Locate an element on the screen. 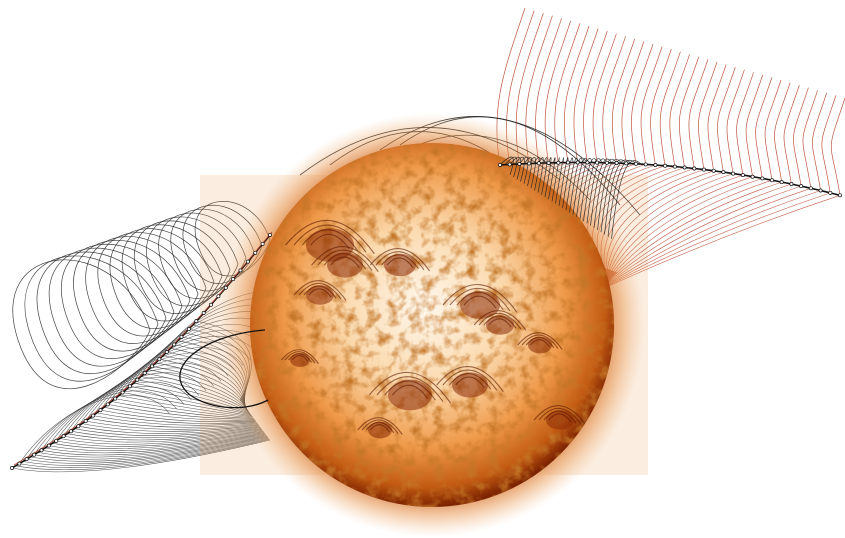 The image size is (845, 538). active-regions is located at coordinates (434, 329).